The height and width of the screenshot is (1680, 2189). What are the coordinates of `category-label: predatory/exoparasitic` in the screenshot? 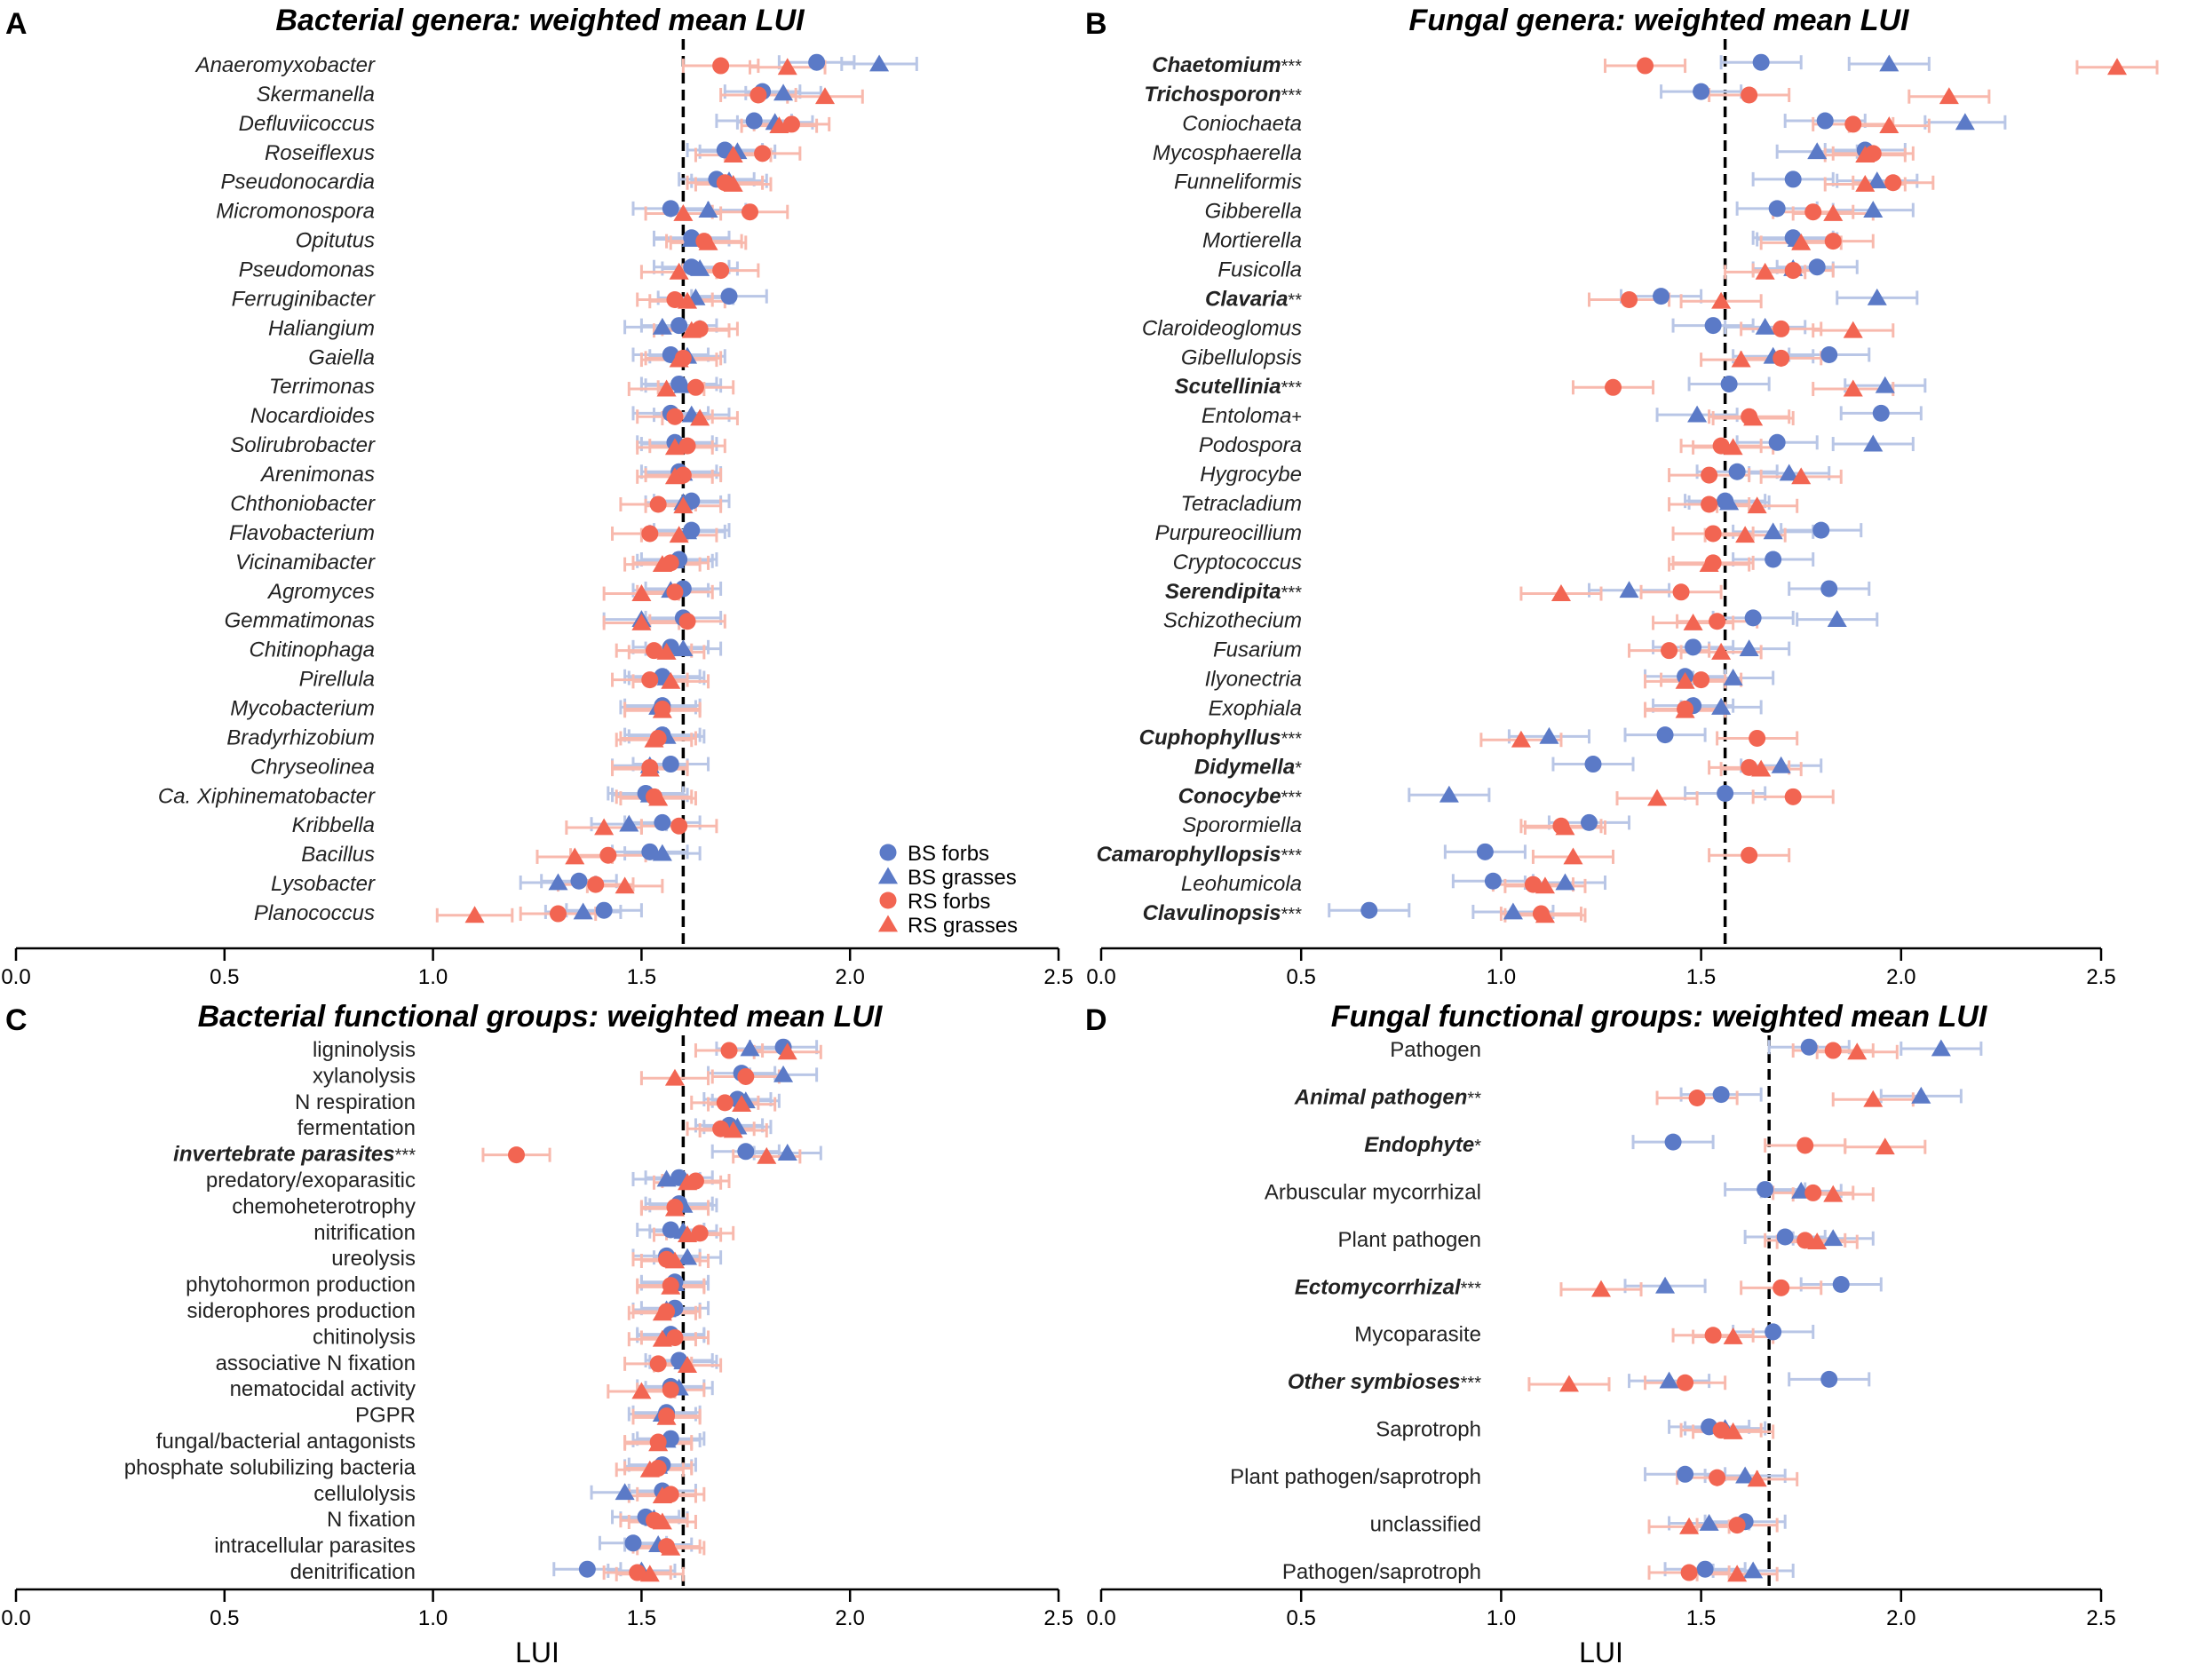 It's located at (311, 1181).